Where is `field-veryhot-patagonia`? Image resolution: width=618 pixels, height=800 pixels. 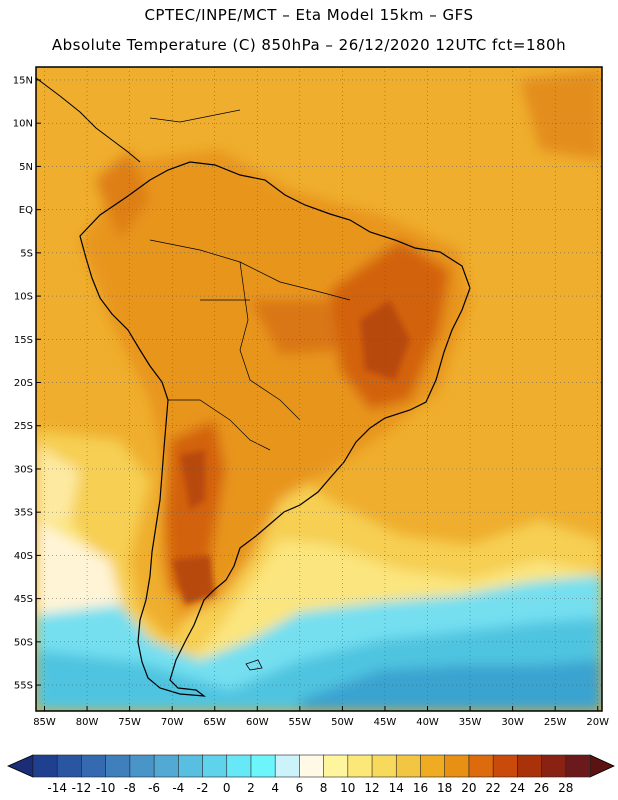
field-veryhot-patagonia is located at coordinates (193, 580).